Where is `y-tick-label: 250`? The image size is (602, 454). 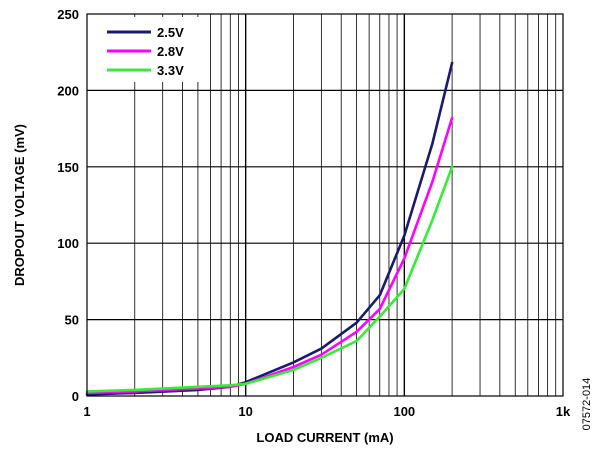
y-tick-label: 250 is located at coordinates (68, 14).